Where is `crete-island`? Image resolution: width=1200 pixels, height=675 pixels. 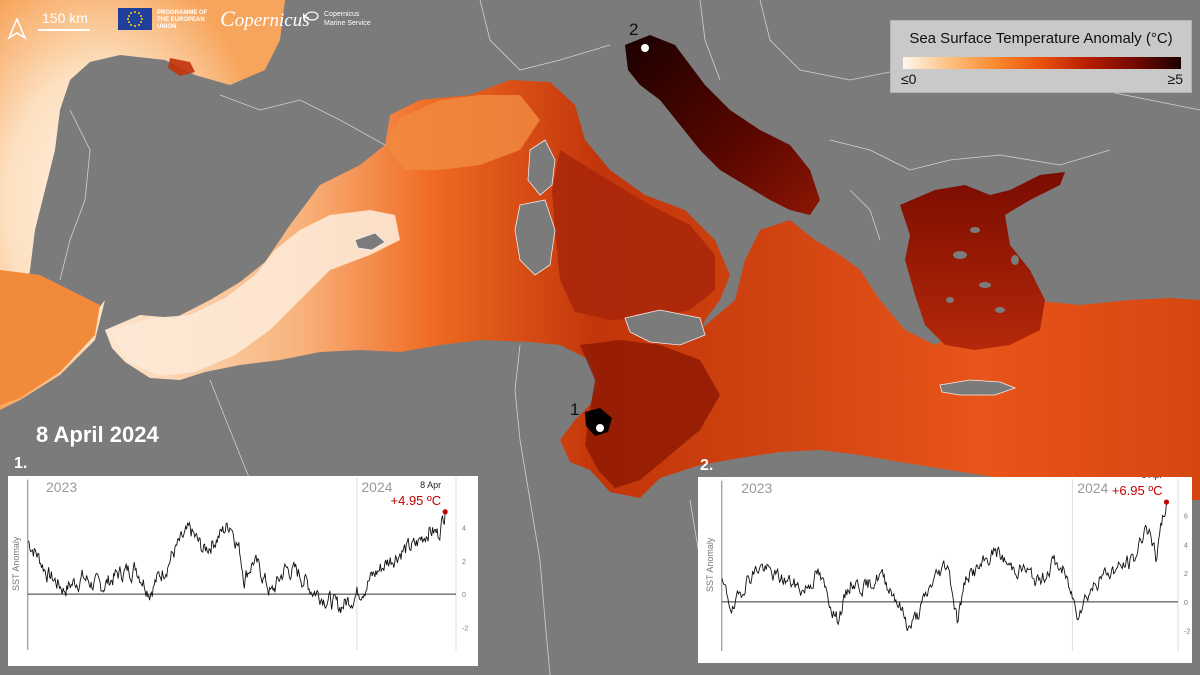
crete-island is located at coordinates (978, 387).